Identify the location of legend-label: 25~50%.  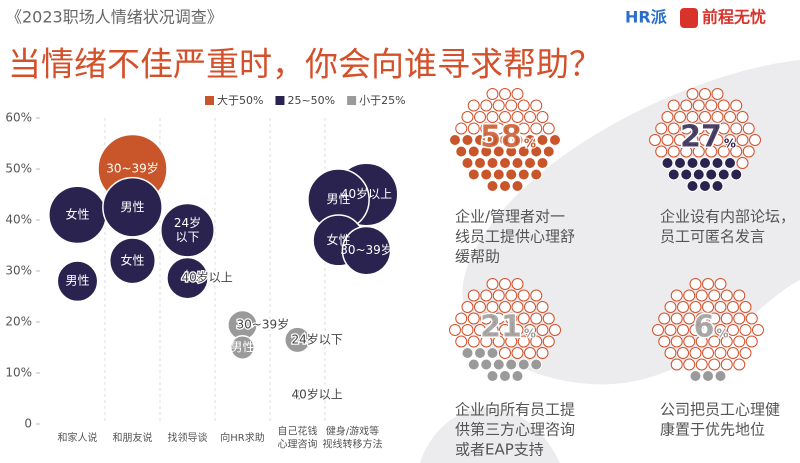
(311, 100).